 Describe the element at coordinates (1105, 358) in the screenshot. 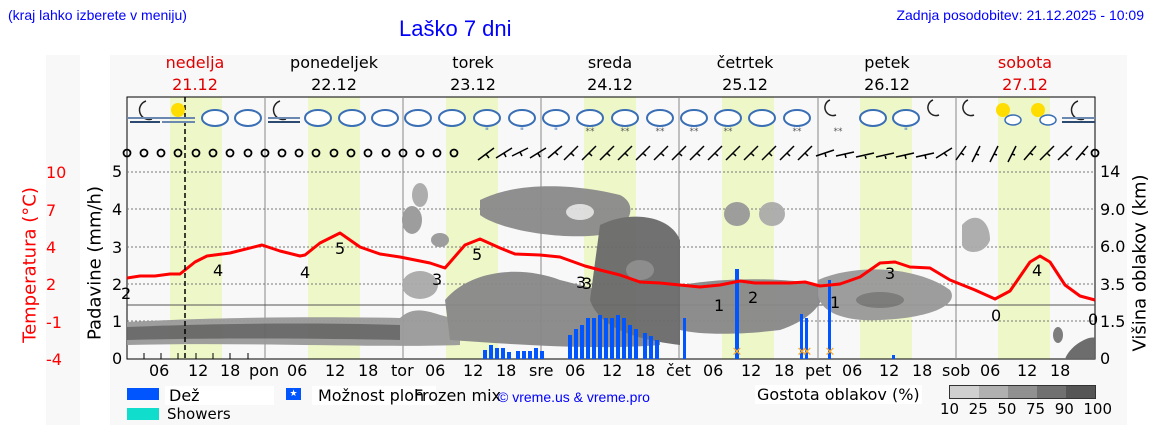

I see `cloud-tick: 0` at that location.